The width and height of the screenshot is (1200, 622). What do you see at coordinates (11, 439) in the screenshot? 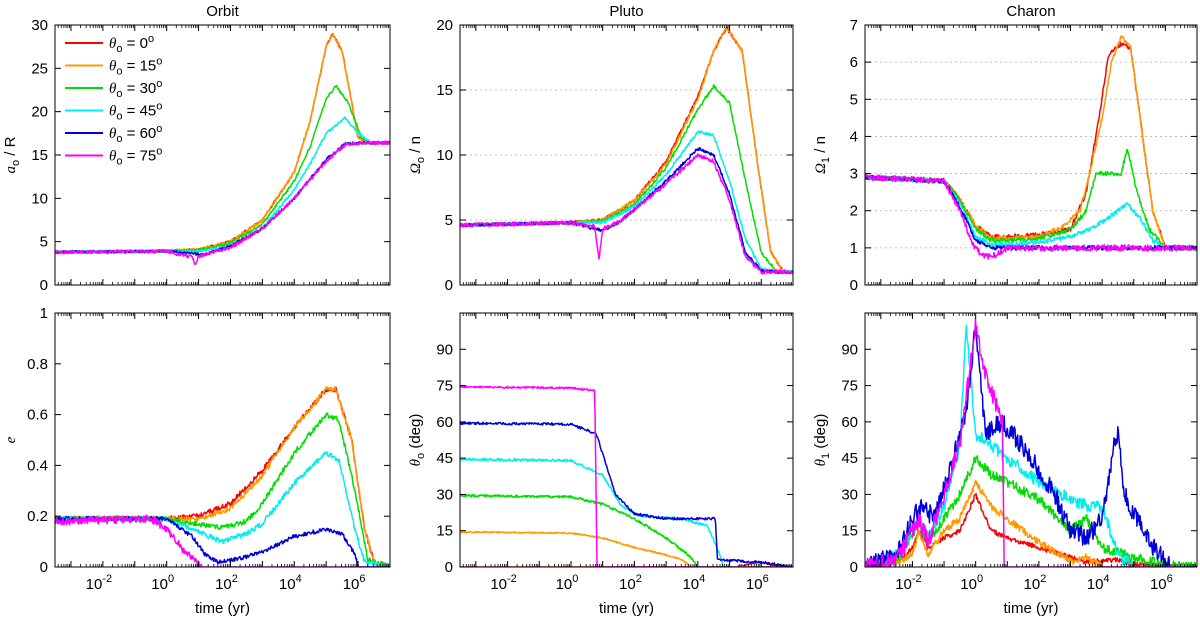
I see `y-axis-label: e` at bounding box center [11, 439].